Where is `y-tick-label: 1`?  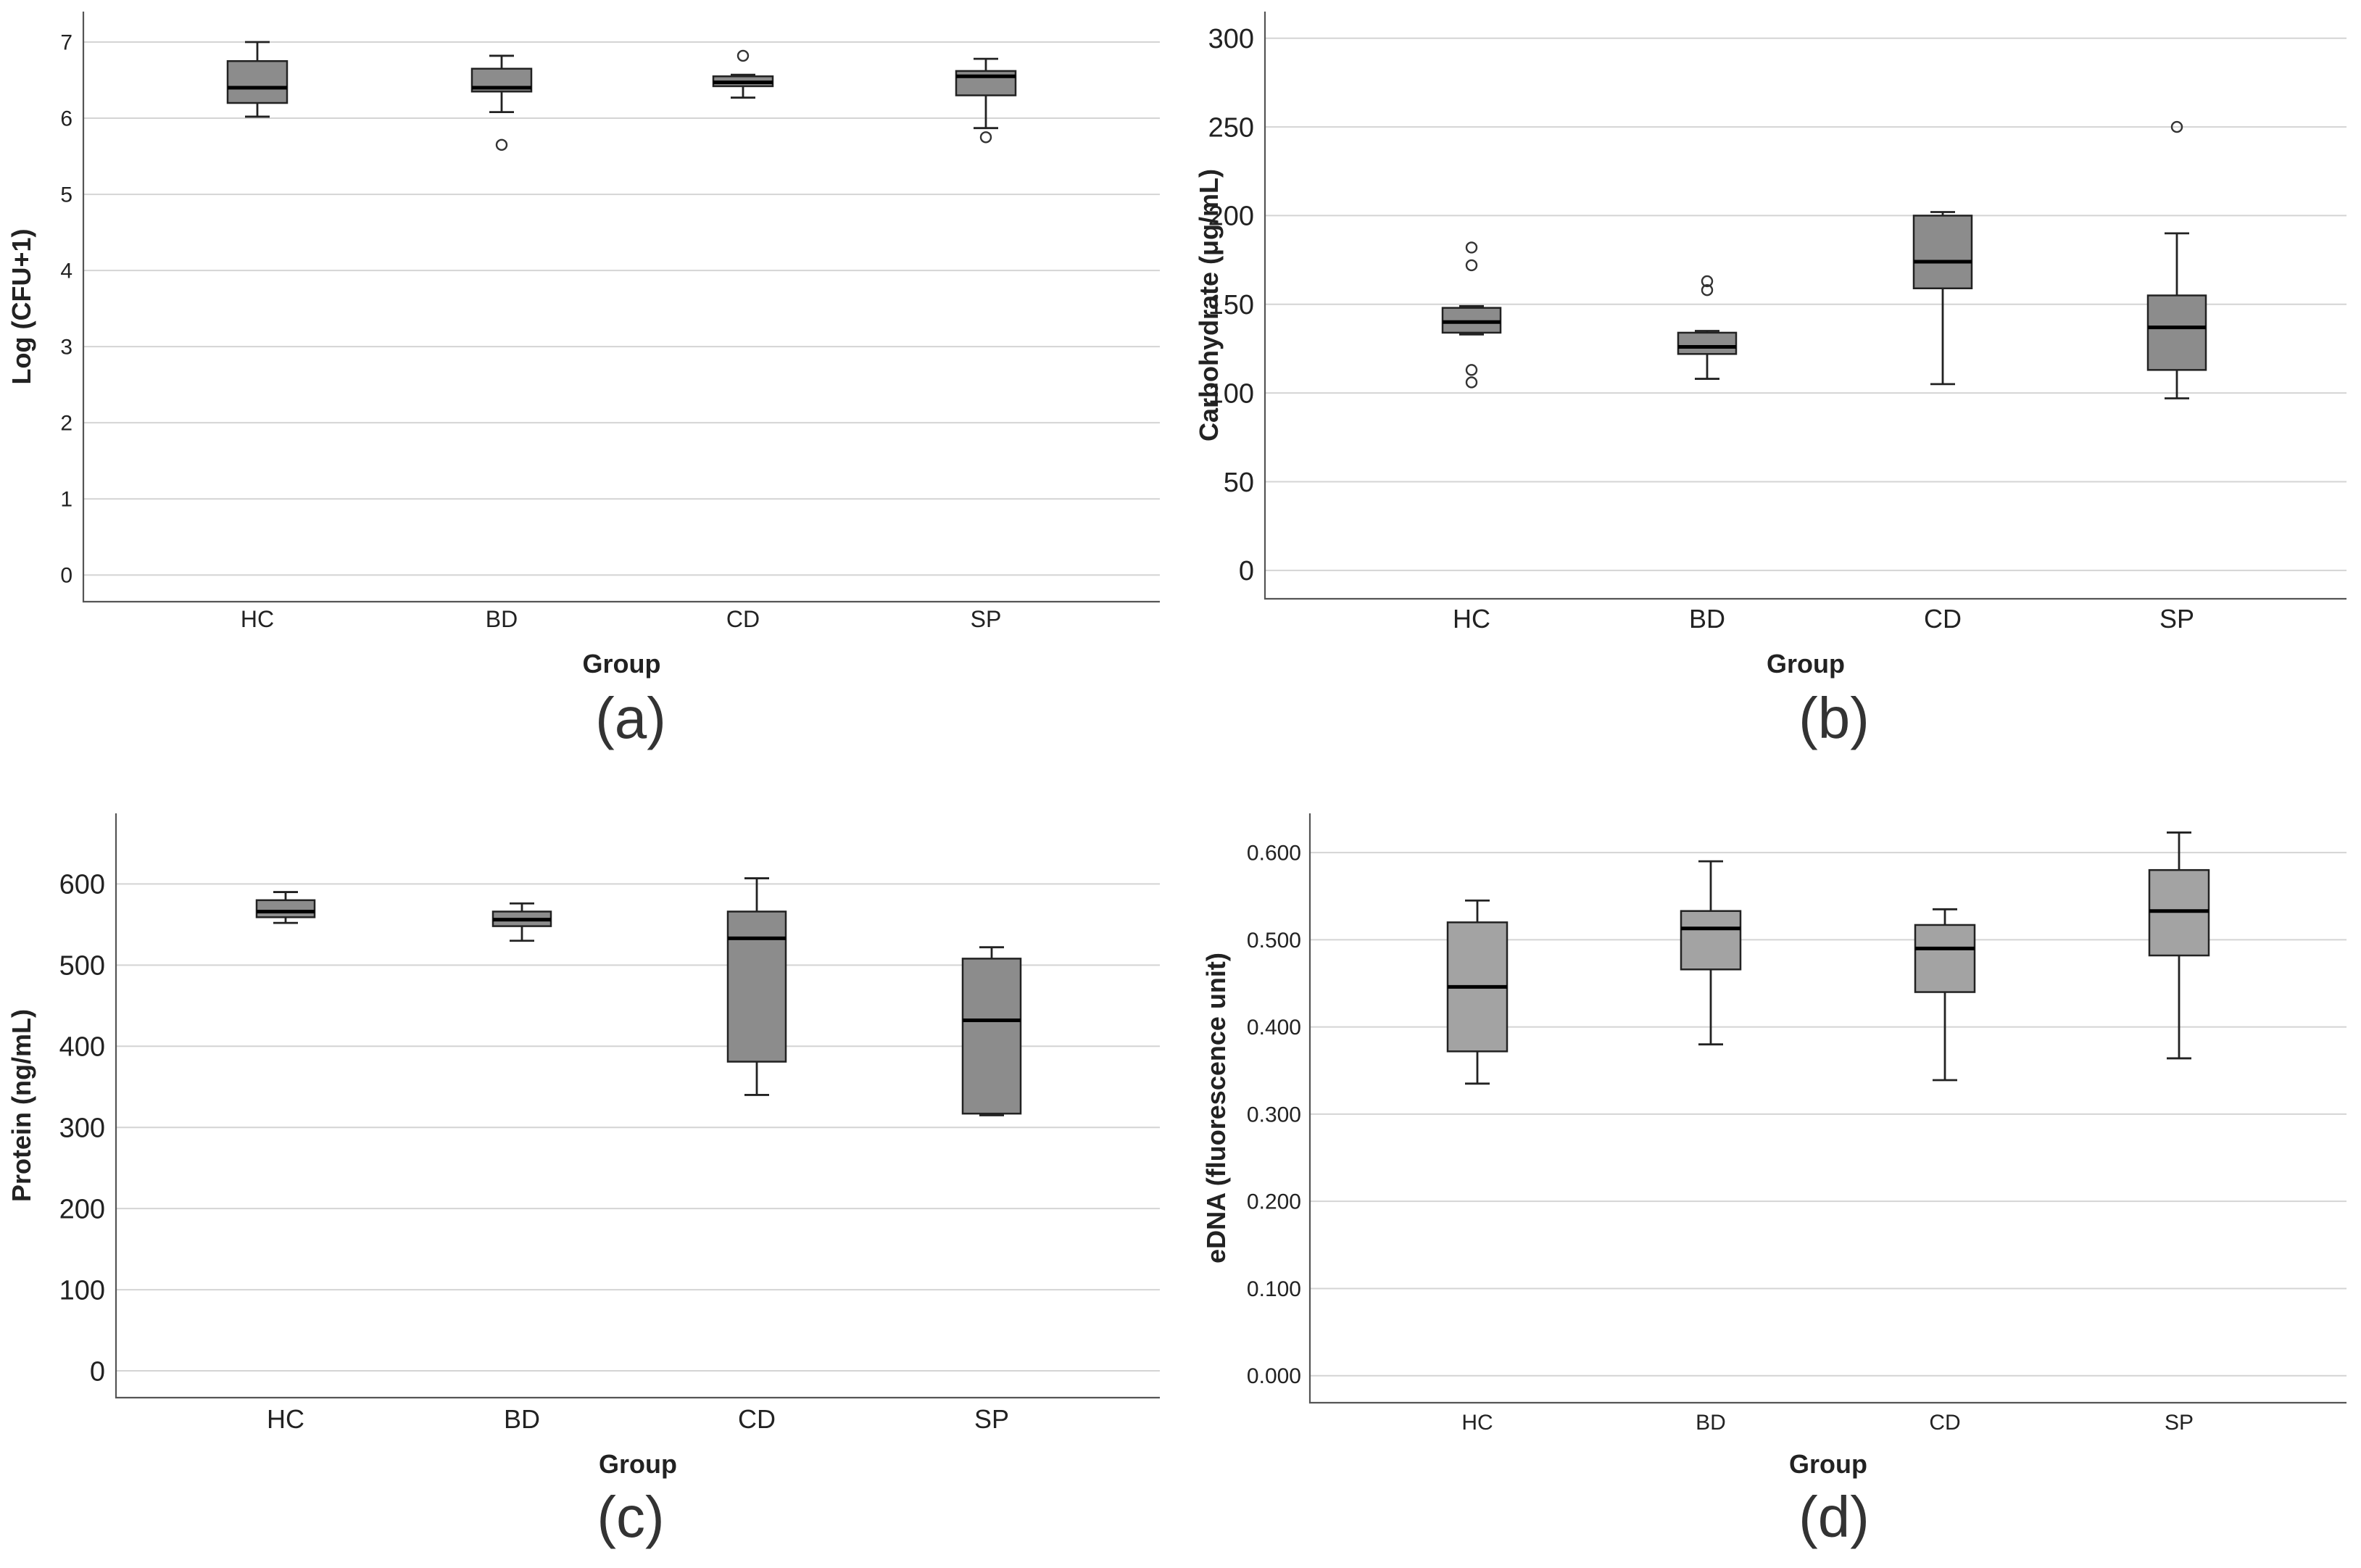
y-tick-label: 1 is located at coordinates (66, 500).